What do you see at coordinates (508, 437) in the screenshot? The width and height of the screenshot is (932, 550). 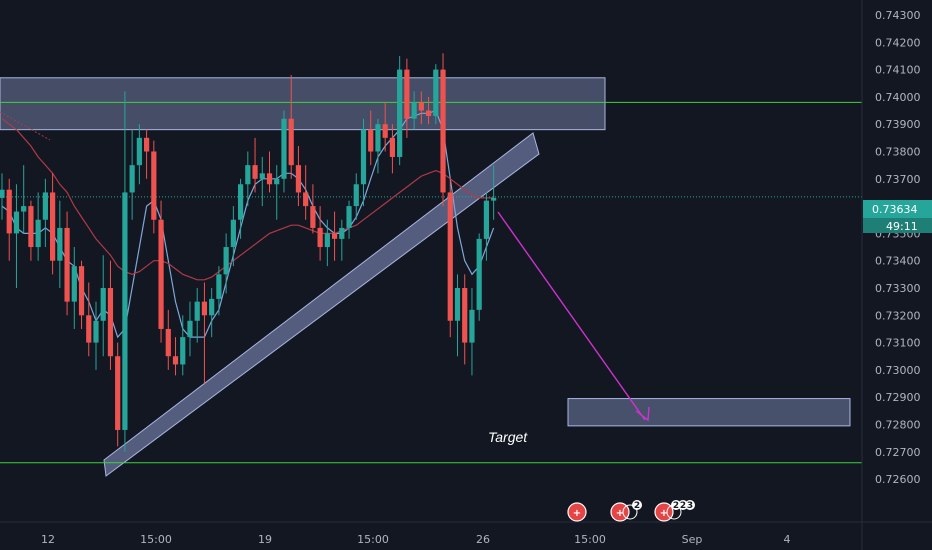 I see `target-label: Target` at bounding box center [508, 437].